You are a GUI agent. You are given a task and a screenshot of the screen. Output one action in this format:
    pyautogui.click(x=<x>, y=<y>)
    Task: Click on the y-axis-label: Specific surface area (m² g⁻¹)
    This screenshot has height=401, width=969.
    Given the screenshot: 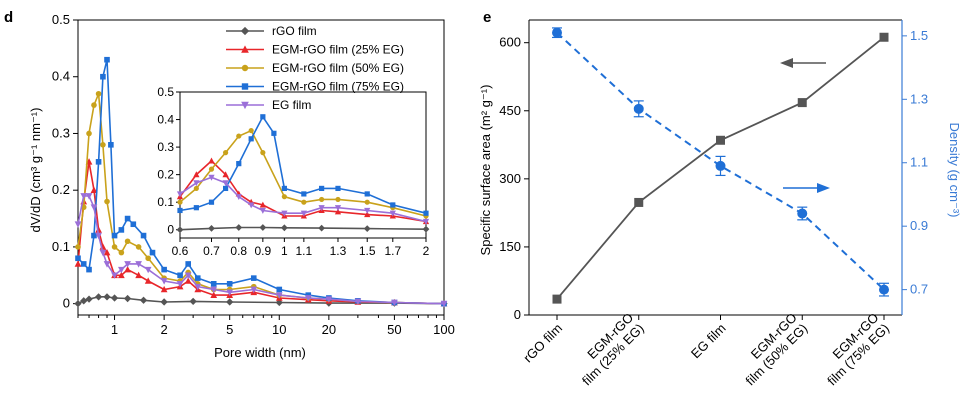 What is the action you would take?
    pyautogui.click(x=485, y=170)
    